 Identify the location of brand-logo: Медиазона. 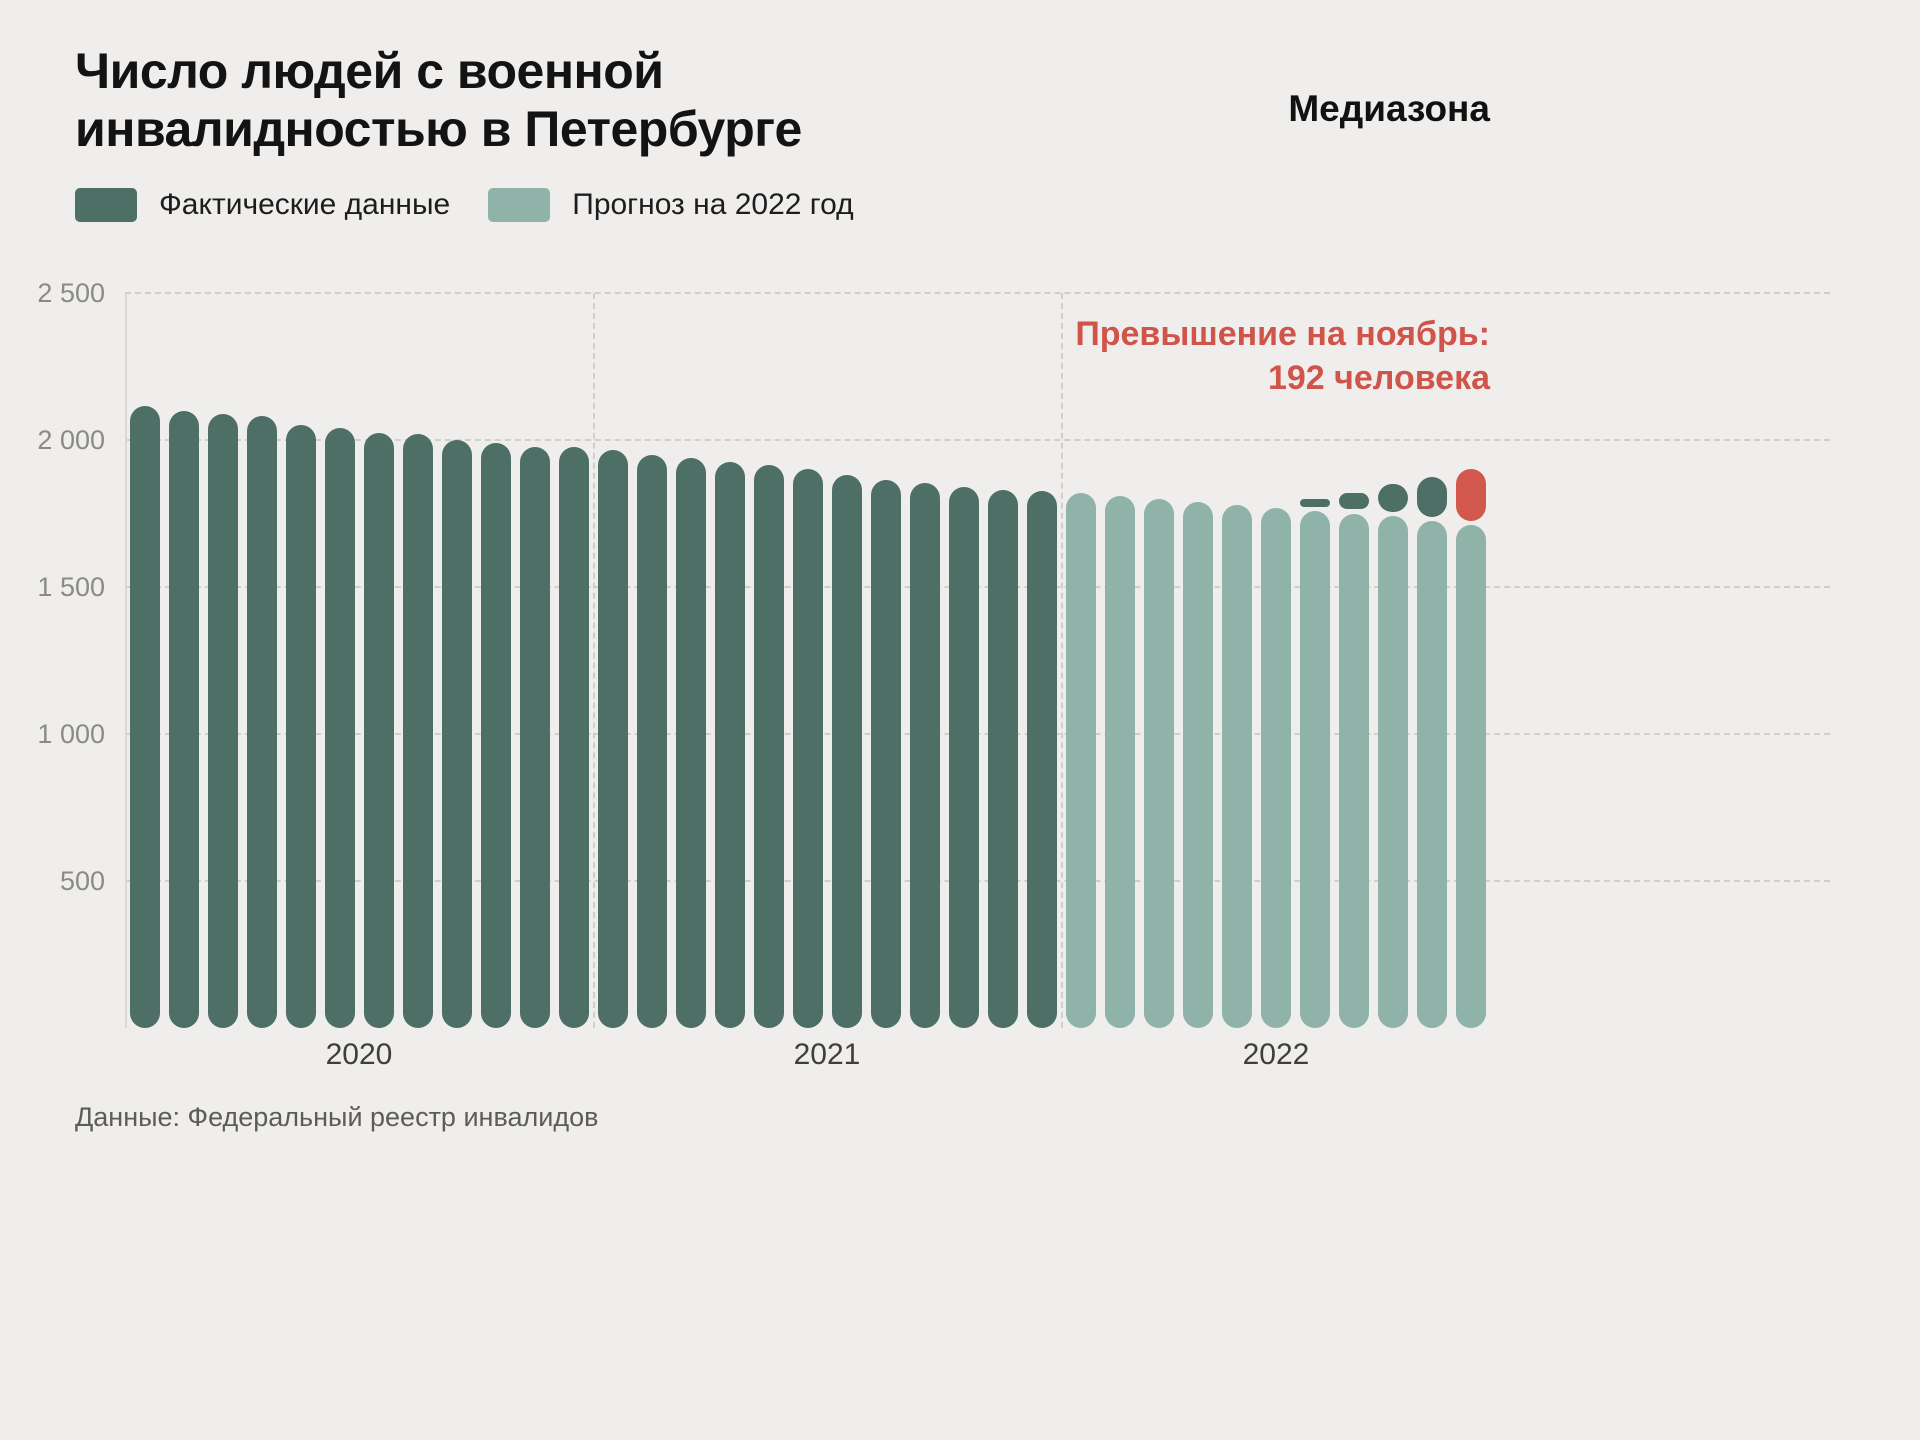
(1389, 108).